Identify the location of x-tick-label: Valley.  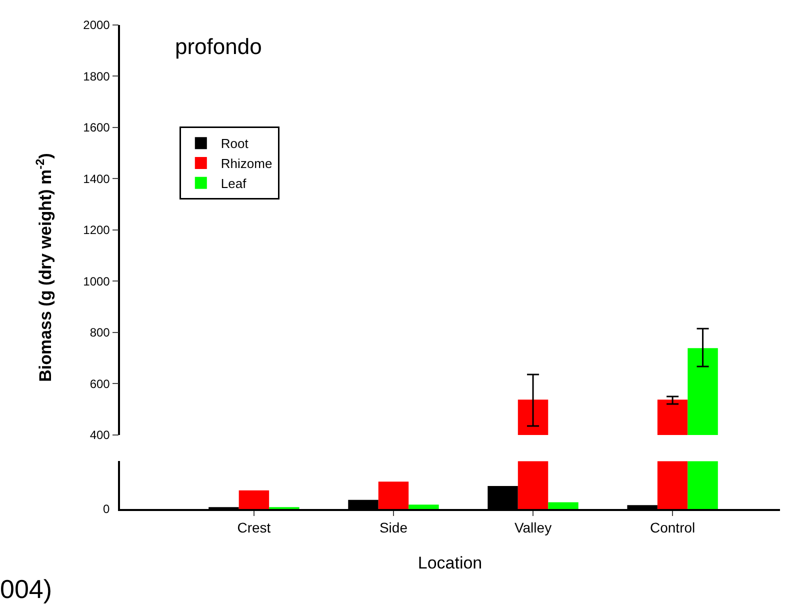
(533, 528).